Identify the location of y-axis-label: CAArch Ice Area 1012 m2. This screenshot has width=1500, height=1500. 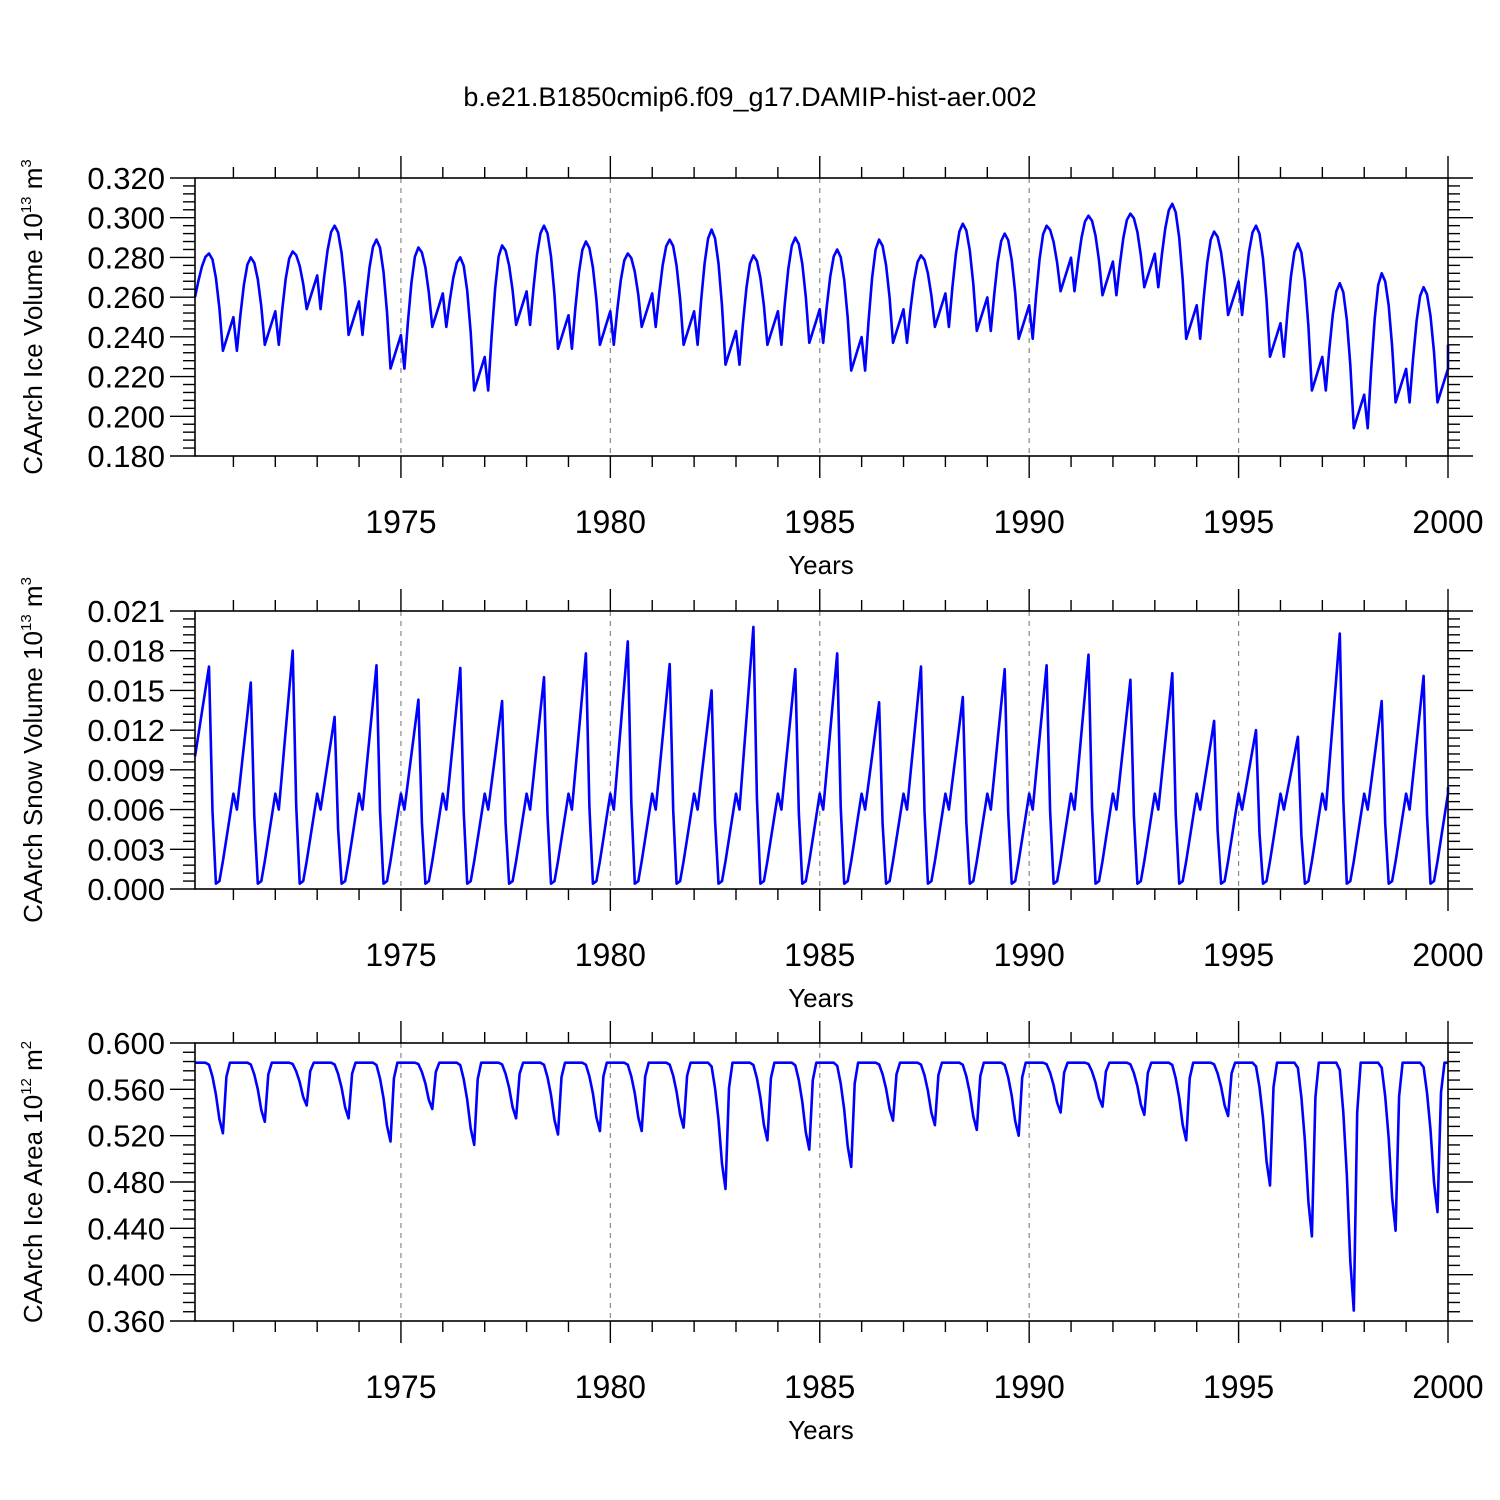
(33, 1182).